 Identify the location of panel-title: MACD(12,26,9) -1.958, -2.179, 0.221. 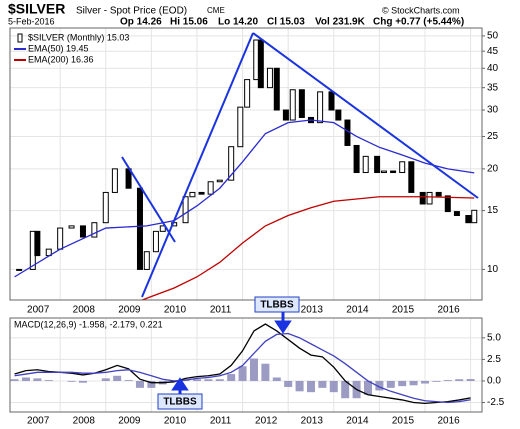
(88, 324).